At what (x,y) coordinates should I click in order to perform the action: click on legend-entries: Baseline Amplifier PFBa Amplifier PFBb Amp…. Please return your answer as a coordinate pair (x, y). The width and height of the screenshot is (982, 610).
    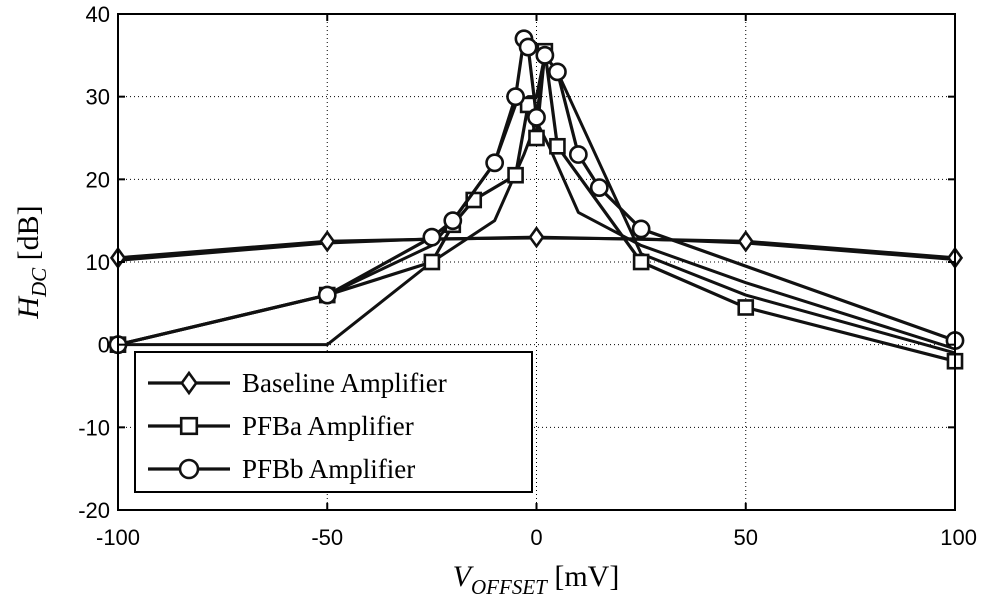
    Looking at the image, I should click on (297, 426).